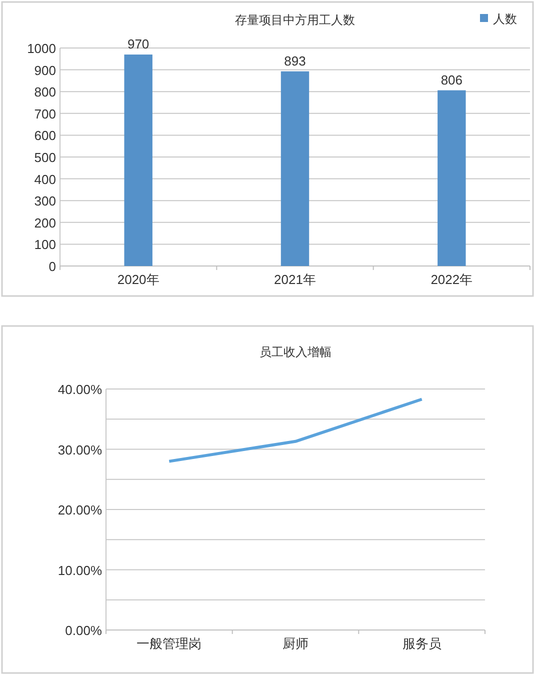 Image resolution: width=538 pixels, height=680 pixels. I want to click on x-tick-label: 厨师, so click(295, 643).